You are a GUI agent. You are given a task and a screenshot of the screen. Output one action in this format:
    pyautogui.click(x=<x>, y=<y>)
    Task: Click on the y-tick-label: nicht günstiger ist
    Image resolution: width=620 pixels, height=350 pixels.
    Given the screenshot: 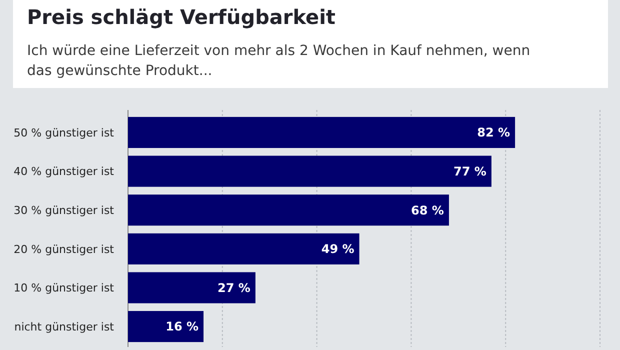 What is the action you would take?
    pyautogui.click(x=64, y=327)
    